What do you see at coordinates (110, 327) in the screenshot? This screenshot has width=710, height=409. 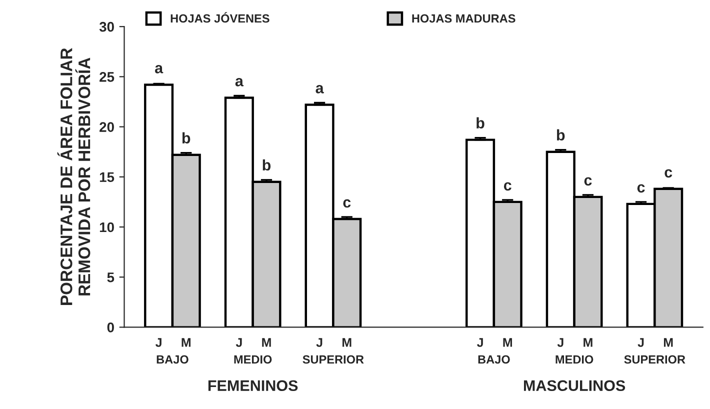 I see `y-tick-label: 0` at bounding box center [110, 327].